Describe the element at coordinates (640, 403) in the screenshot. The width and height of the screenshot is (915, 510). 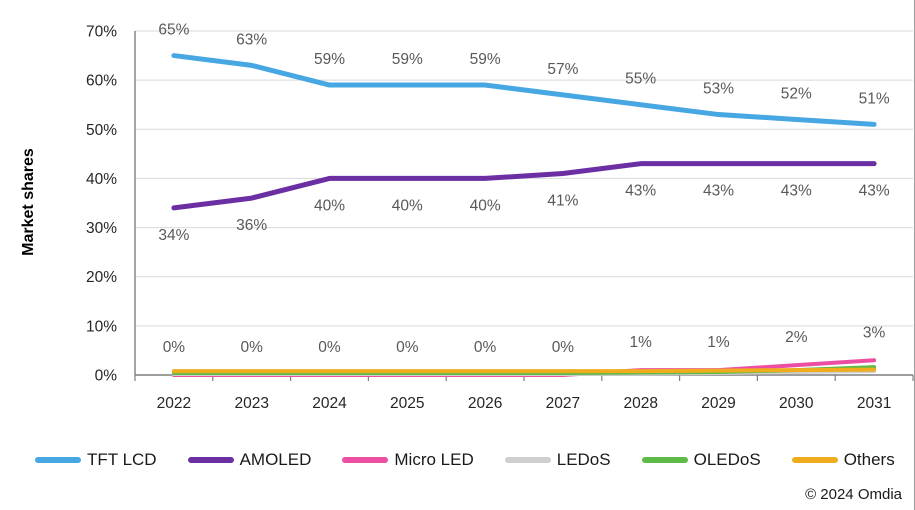
I see `x-axis-tick-label: 2028` at that location.